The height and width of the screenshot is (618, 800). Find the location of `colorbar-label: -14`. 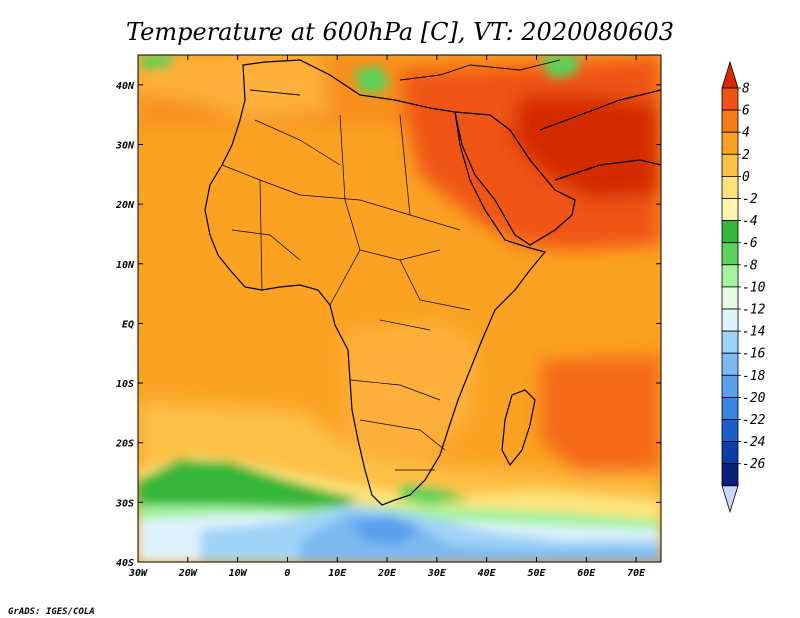

colorbar-label: -14 is located at coordinates (753, 332).